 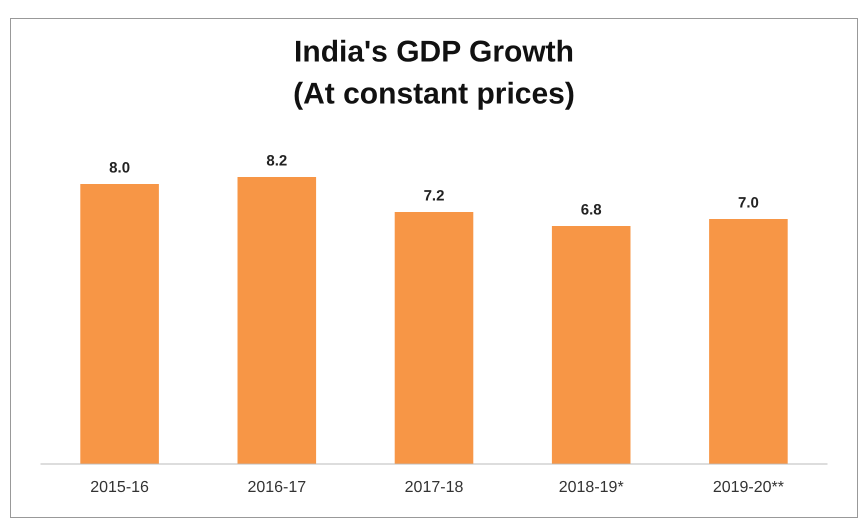 I want to click on x-tick-label: 2017-18, so click(x=434, y=487).